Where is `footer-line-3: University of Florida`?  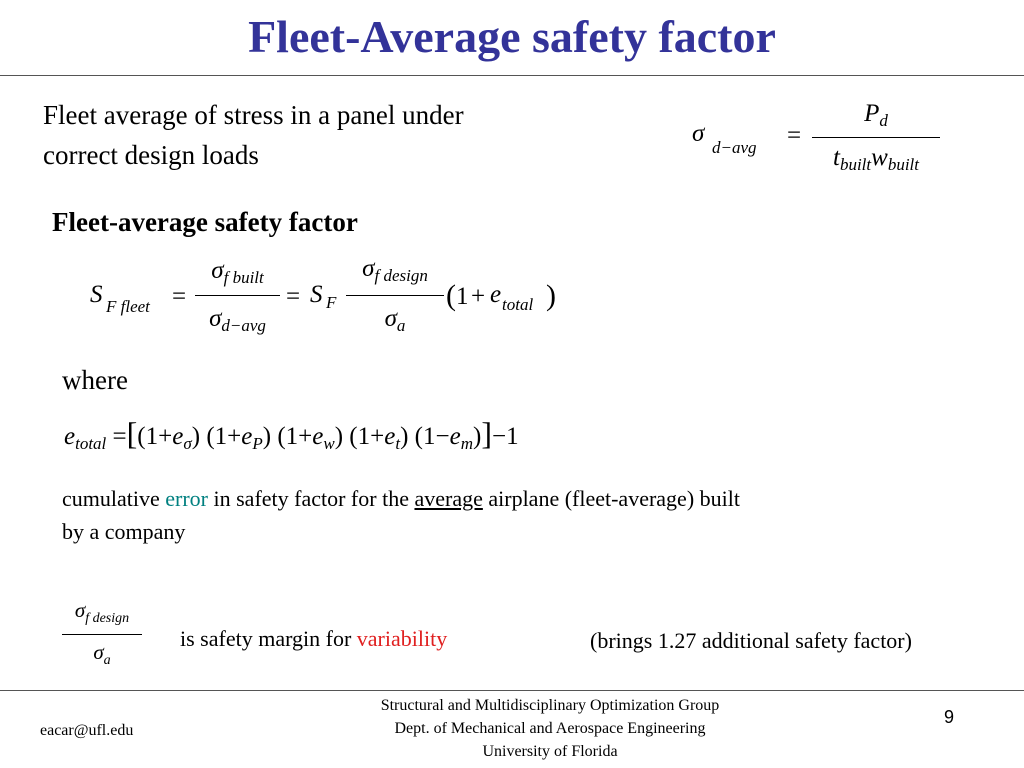
footer-line-3: University of Florida is located at coordinates (550, 751).